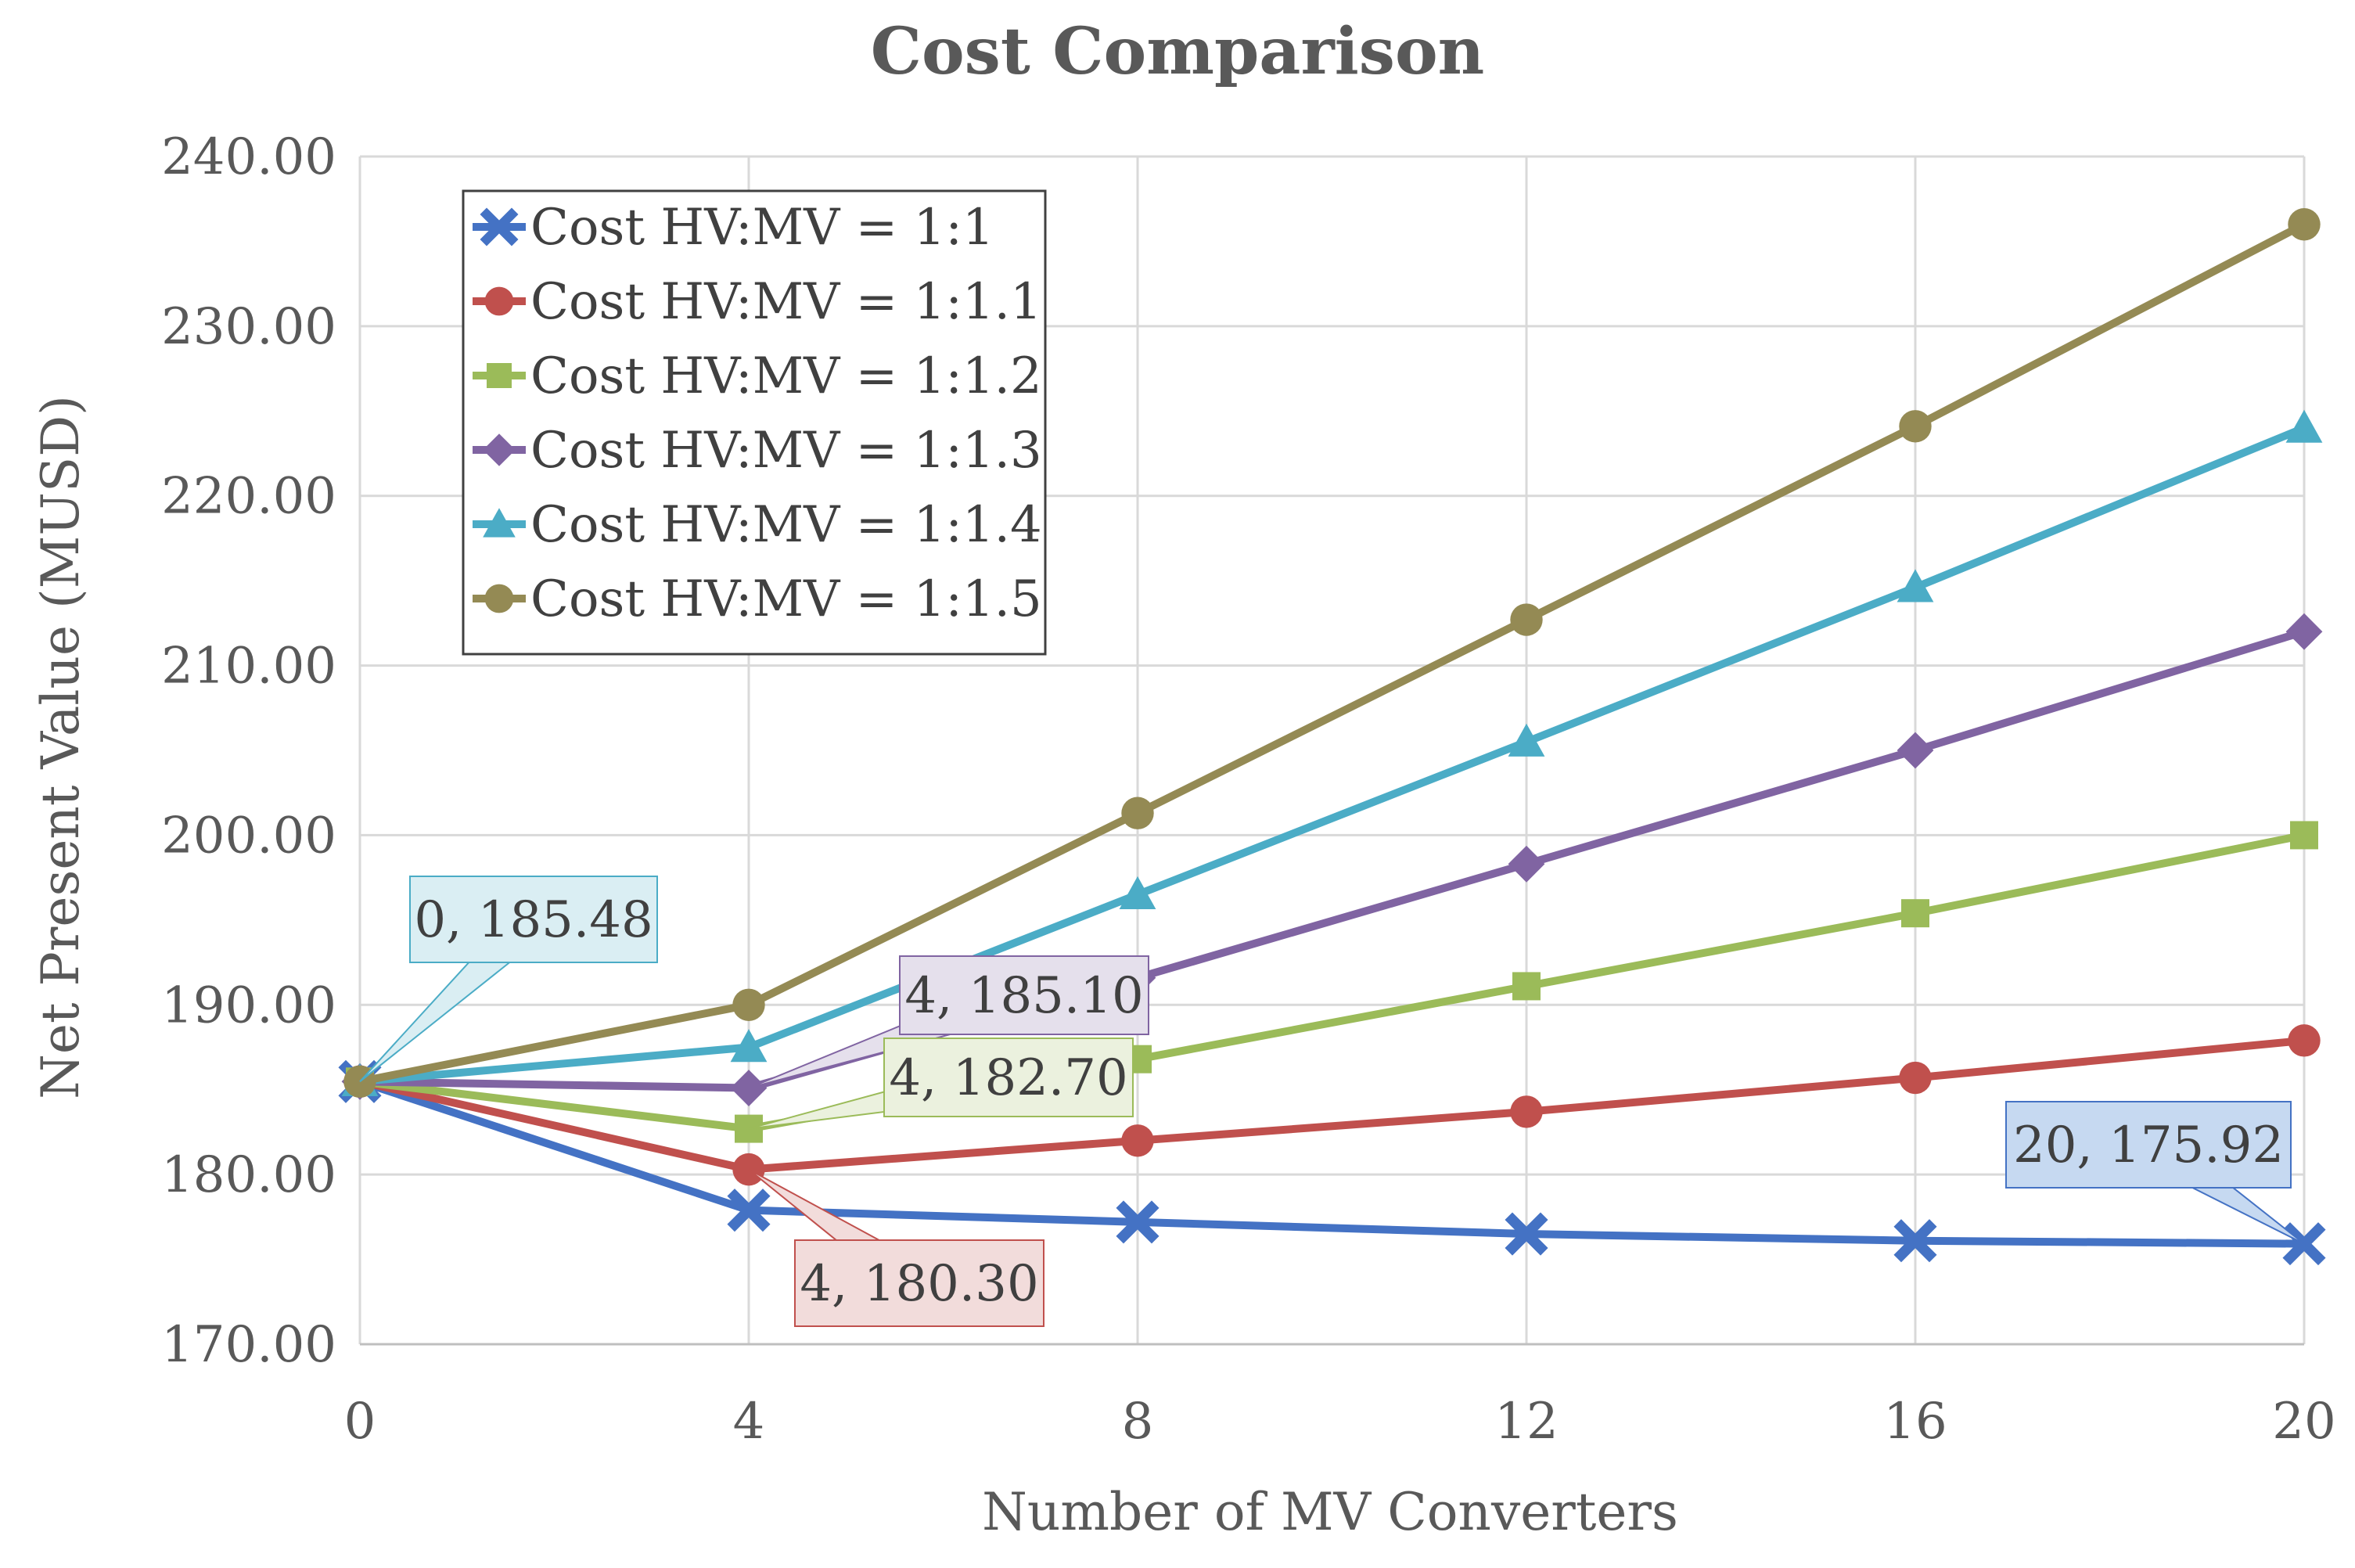 This screenshot has width=2355, height=1568. What do you see at coordinates (360, 1422) in the screenshot?
I see `x-tick-label: 0` at bounding box center [360, 1422].